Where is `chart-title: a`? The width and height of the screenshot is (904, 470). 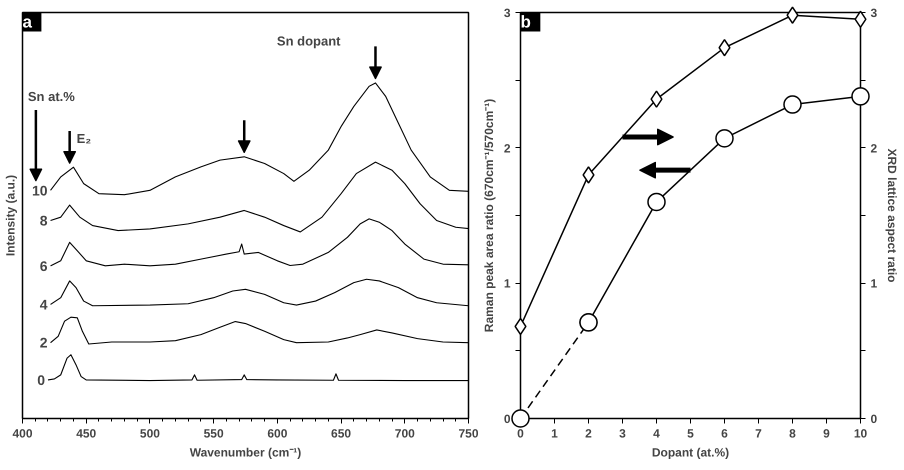 chart-title: a is located at coordinates (27, 22).